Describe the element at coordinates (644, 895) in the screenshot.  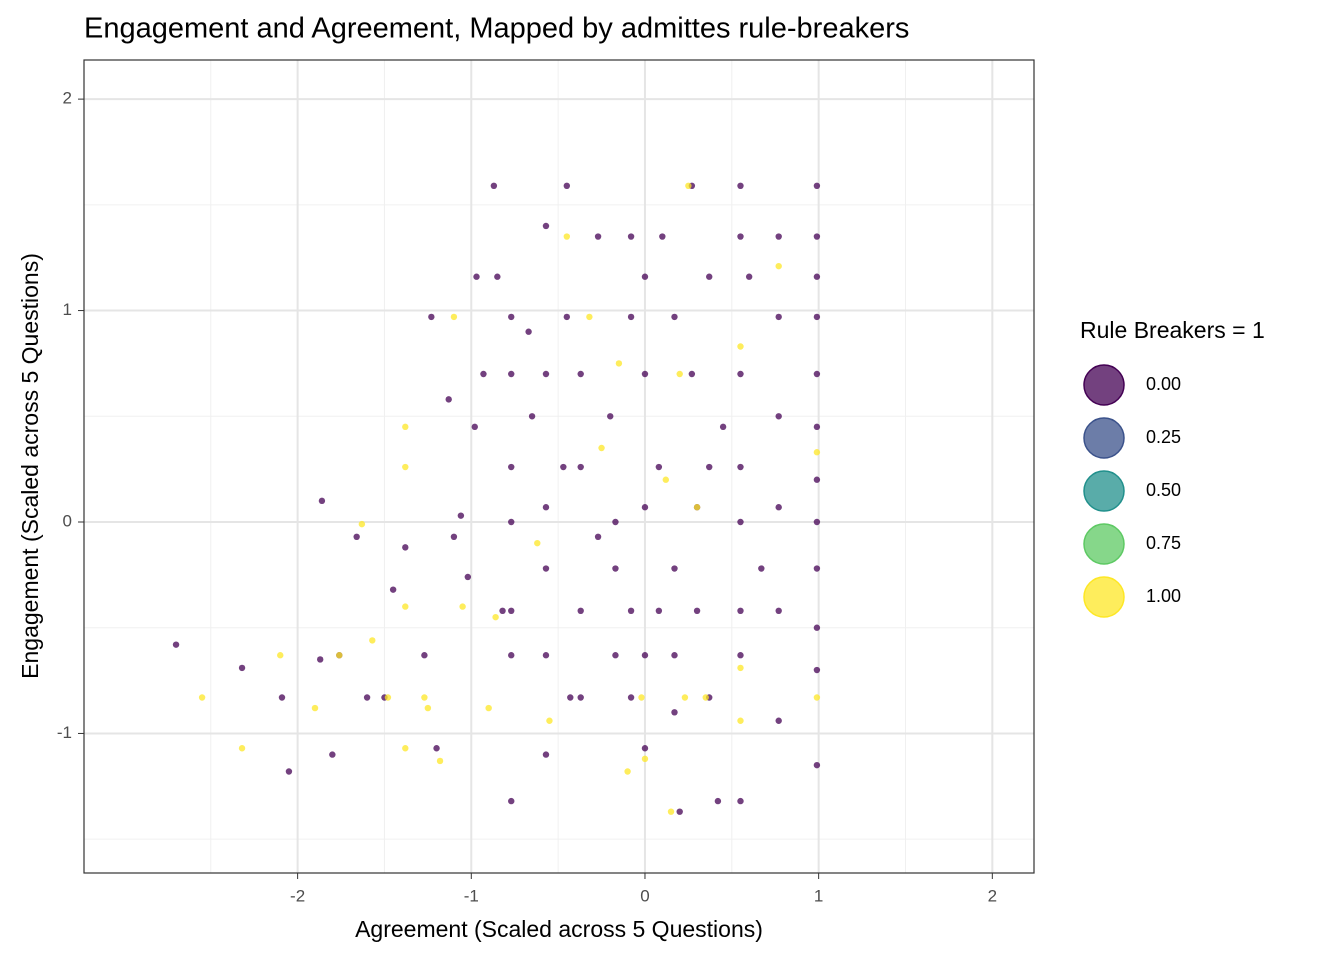
I see `x-tick-label: 0` at that location.